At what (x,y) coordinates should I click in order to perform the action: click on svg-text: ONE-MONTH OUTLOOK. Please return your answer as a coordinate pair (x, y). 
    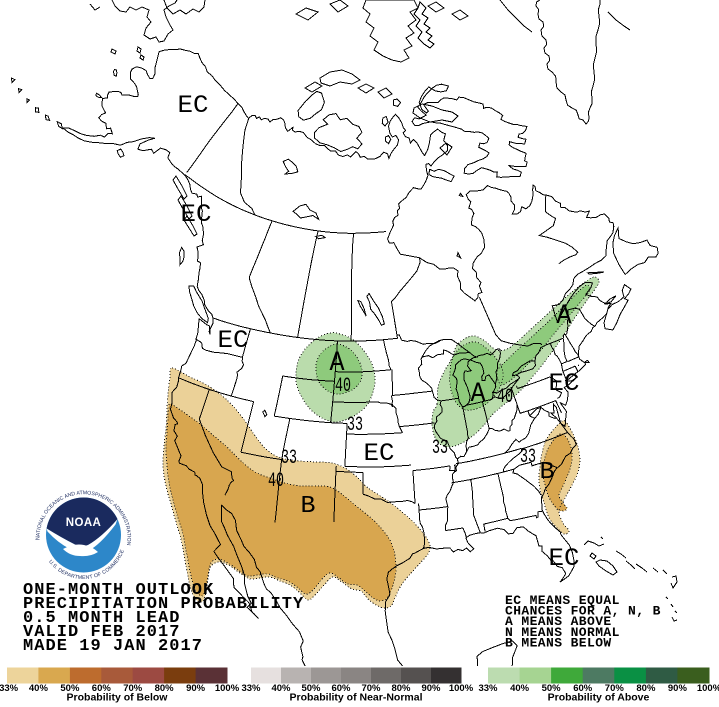
    Looking at the image, I should click on (118, 590).